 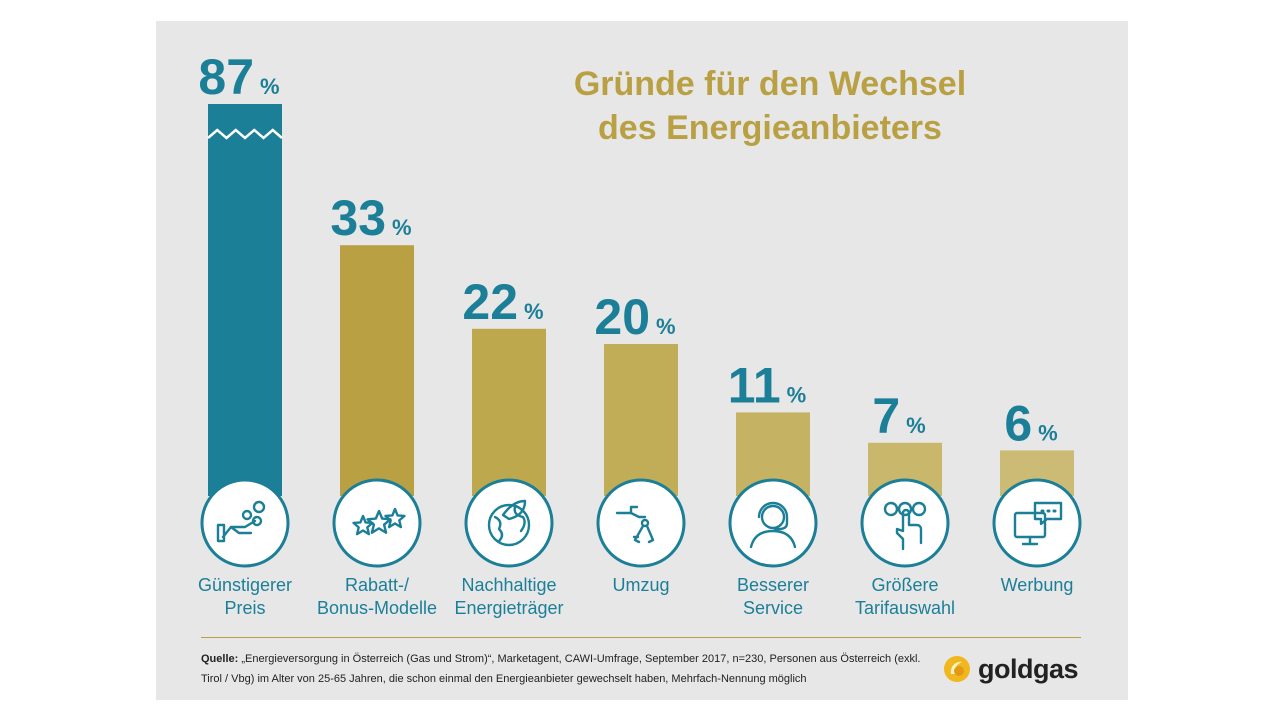 I want to click on category-label-3: Umzug, so click(x=641, y=585).